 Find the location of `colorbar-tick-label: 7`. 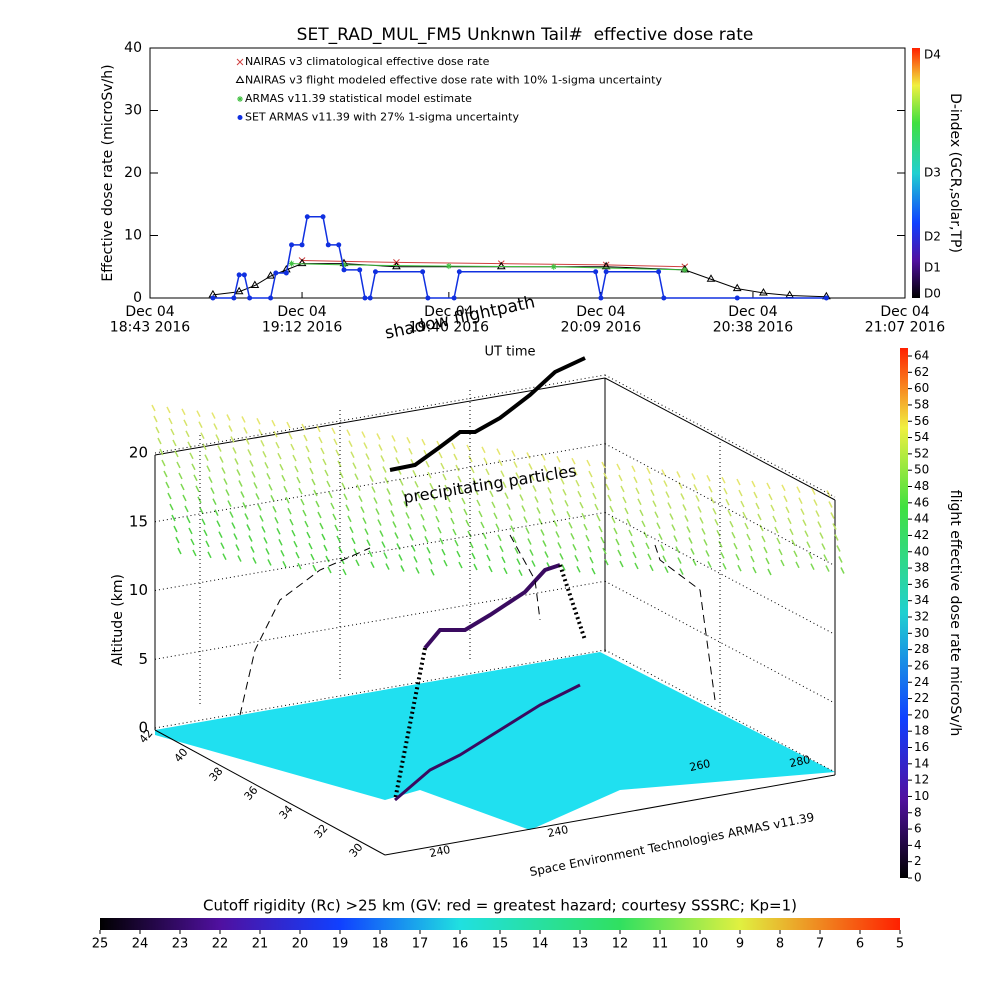

colorbar-tick-label: 7 is located at coordinates (820, 944).